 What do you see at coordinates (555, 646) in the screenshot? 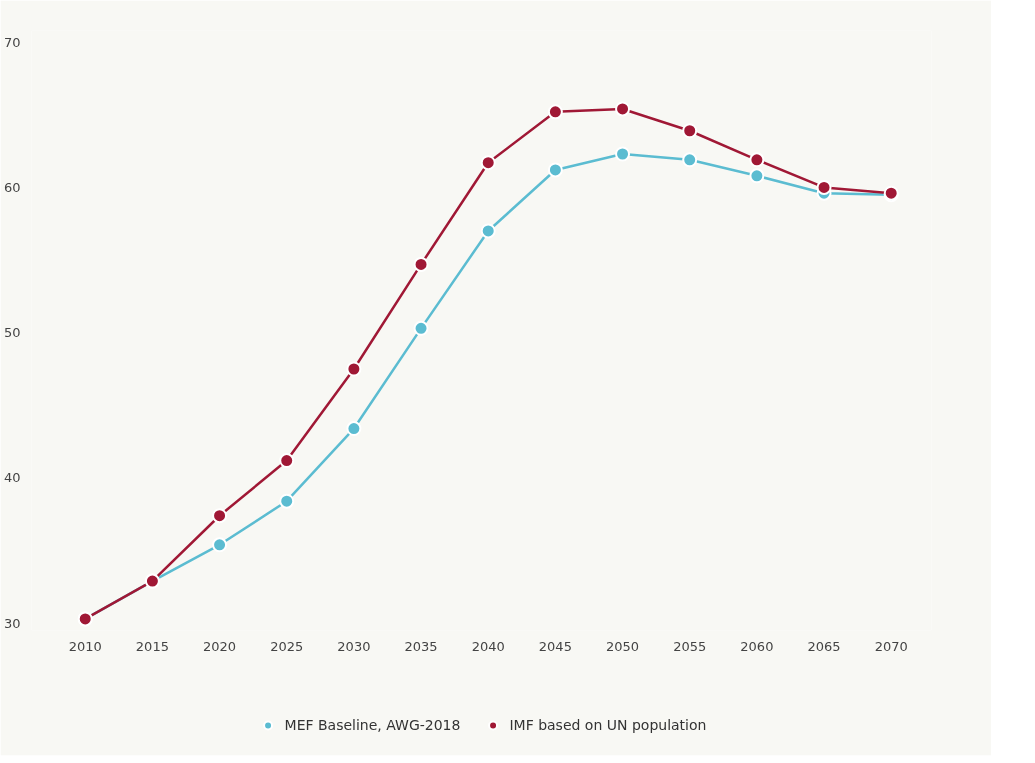
I see `x-tick-label: 2045` at bounding box center [555, 646].